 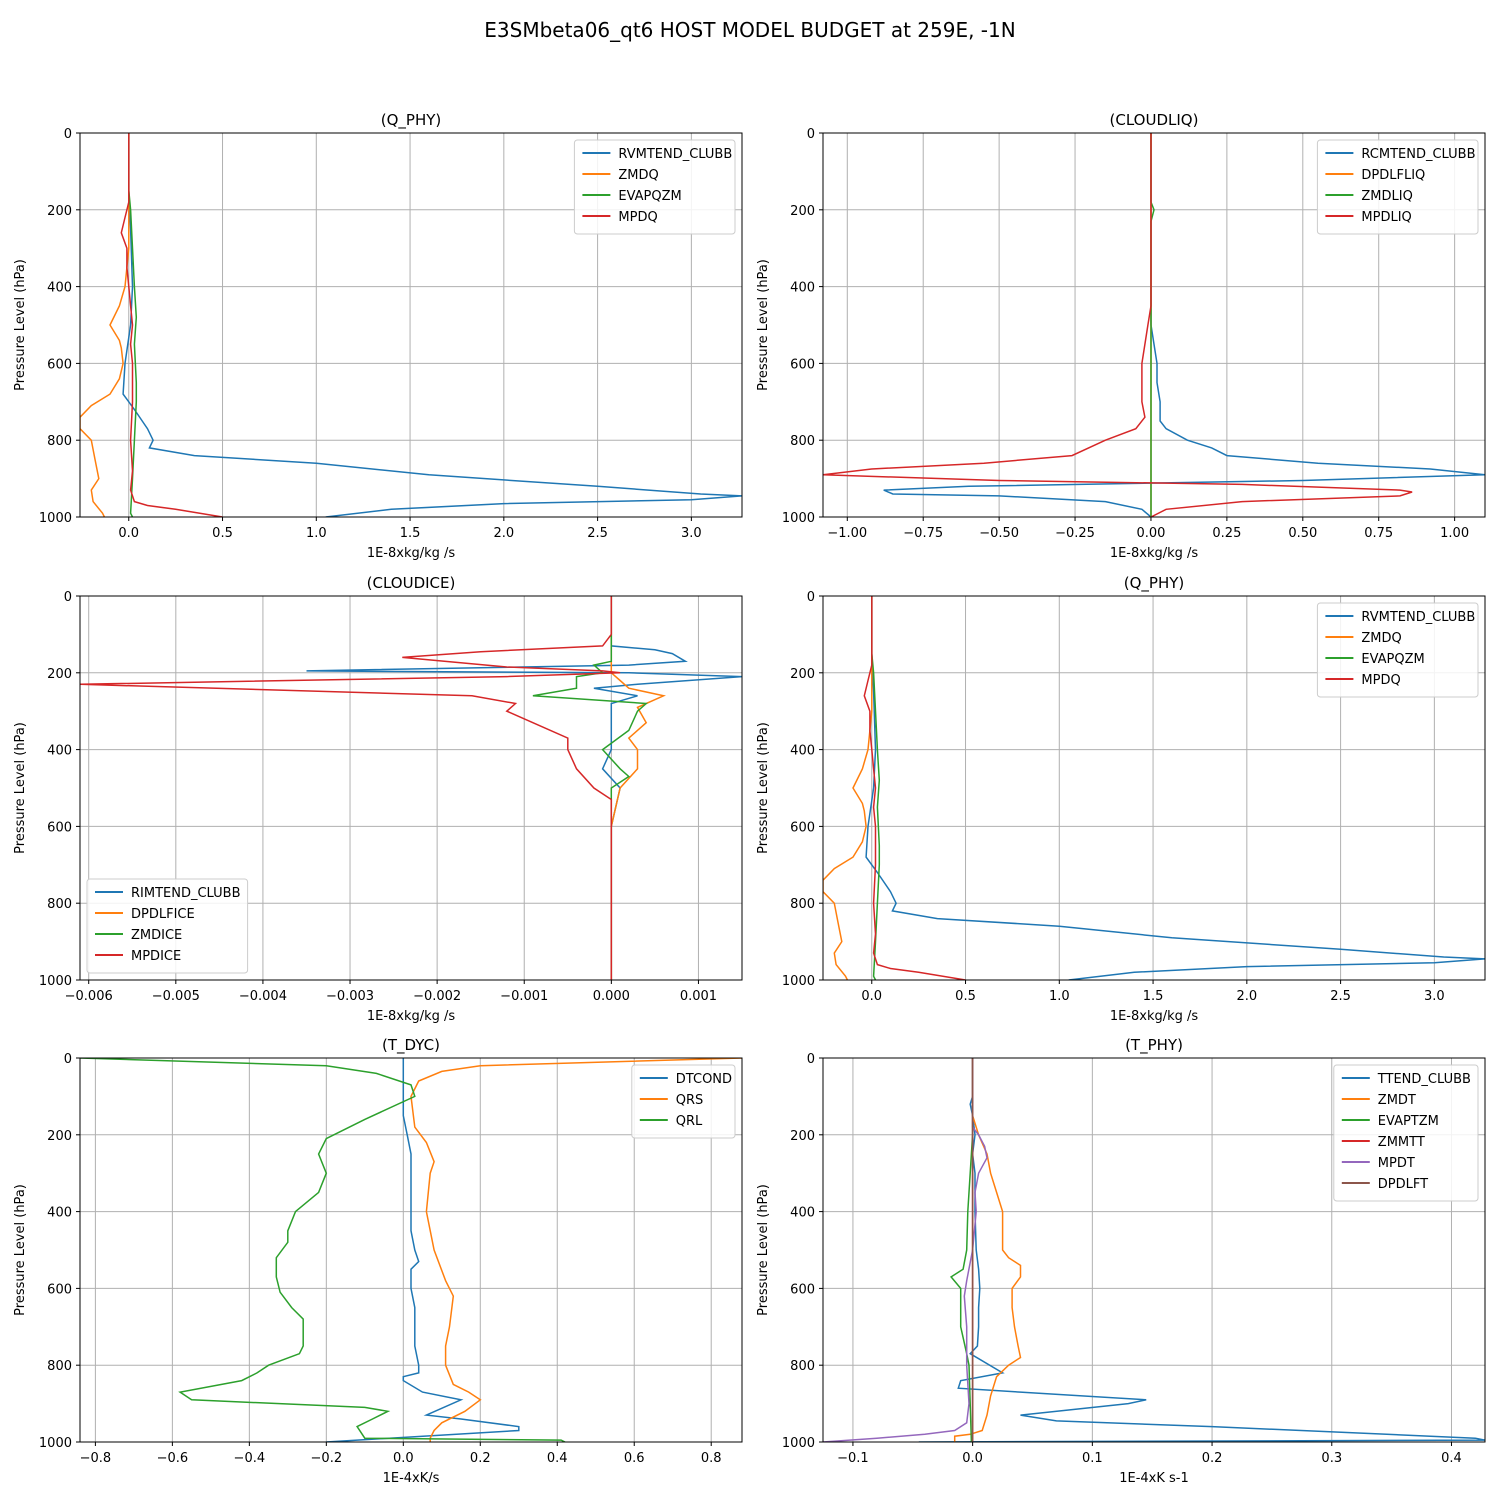 I want to click on x-tick-label: −0.4, so click(x=250, y=1458).